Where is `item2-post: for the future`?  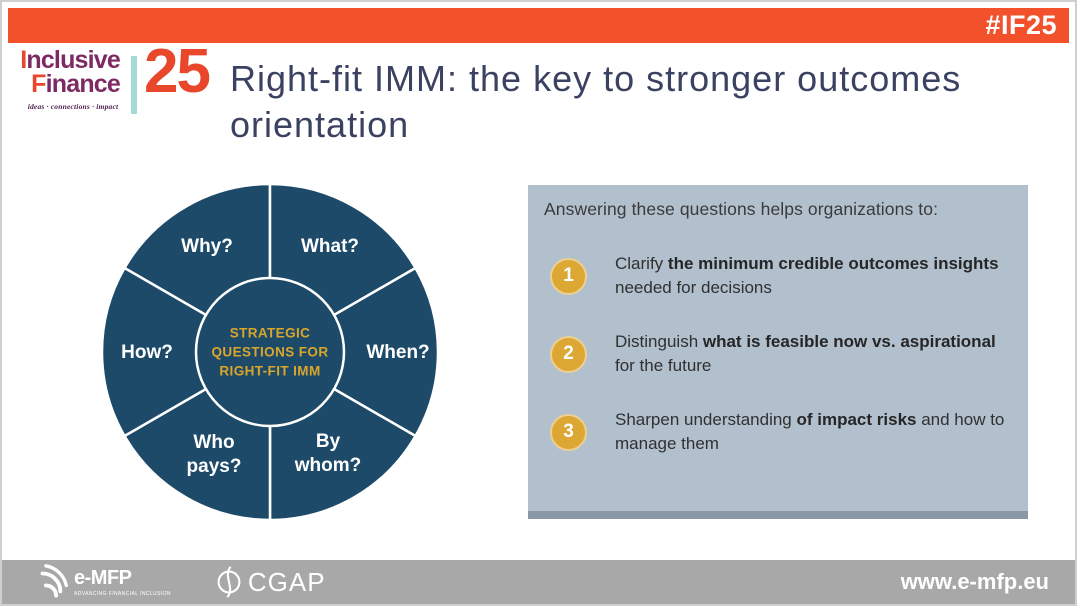 item2-post: for the future is located at coordinates (663, 365).